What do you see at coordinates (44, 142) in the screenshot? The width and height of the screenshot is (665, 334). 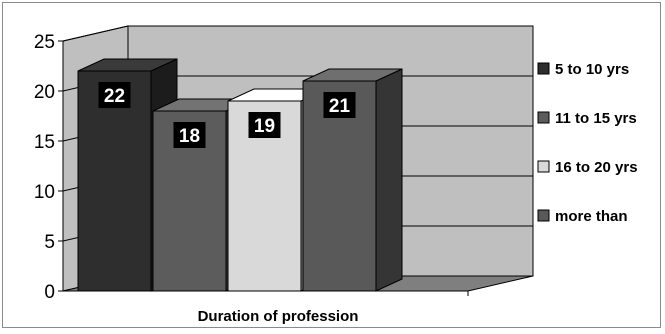 I see `y-tick-label: 15` at bounding box center [44, 142].